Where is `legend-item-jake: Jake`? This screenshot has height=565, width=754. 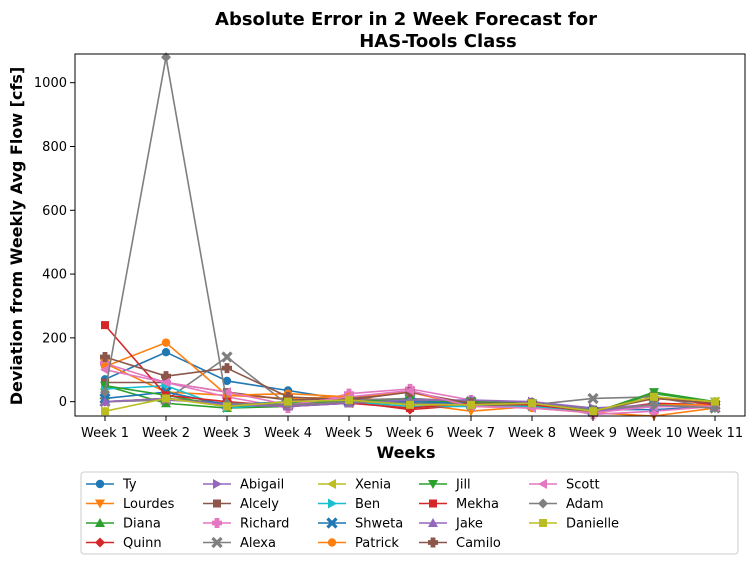 legend-item-jake: Jake is located at coordinates (451, 524).